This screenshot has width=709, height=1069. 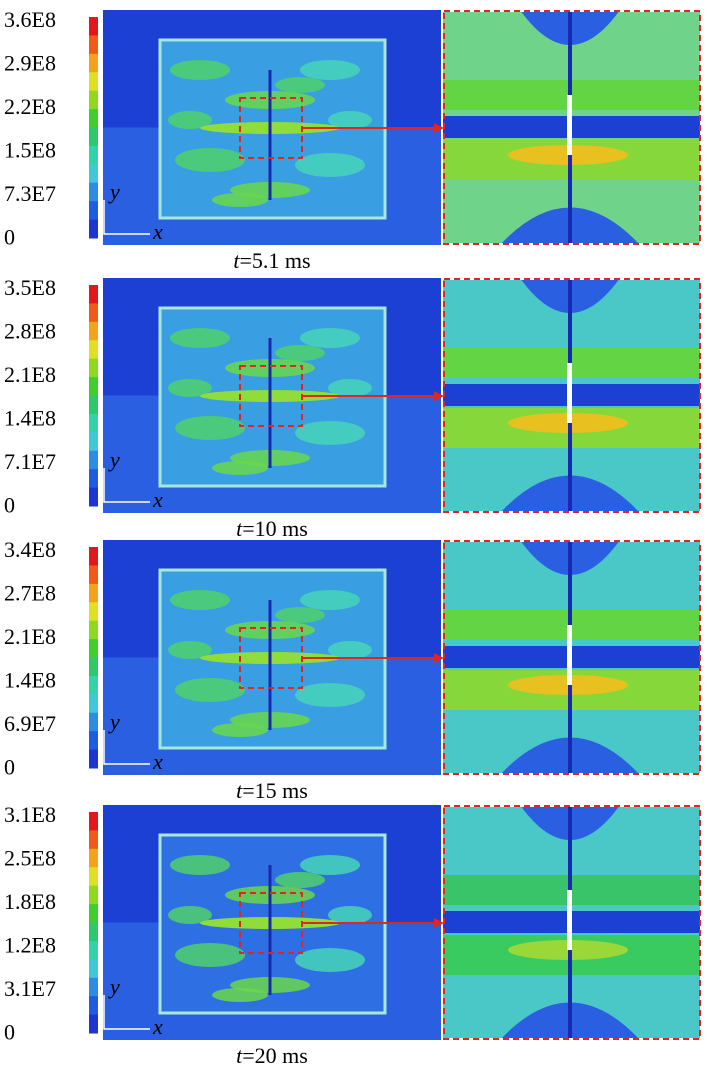 What do you see at coordinates (30, 814) in the screenshot?
I see `scale-label: 3.1E8` at bounding box center [30, 814].